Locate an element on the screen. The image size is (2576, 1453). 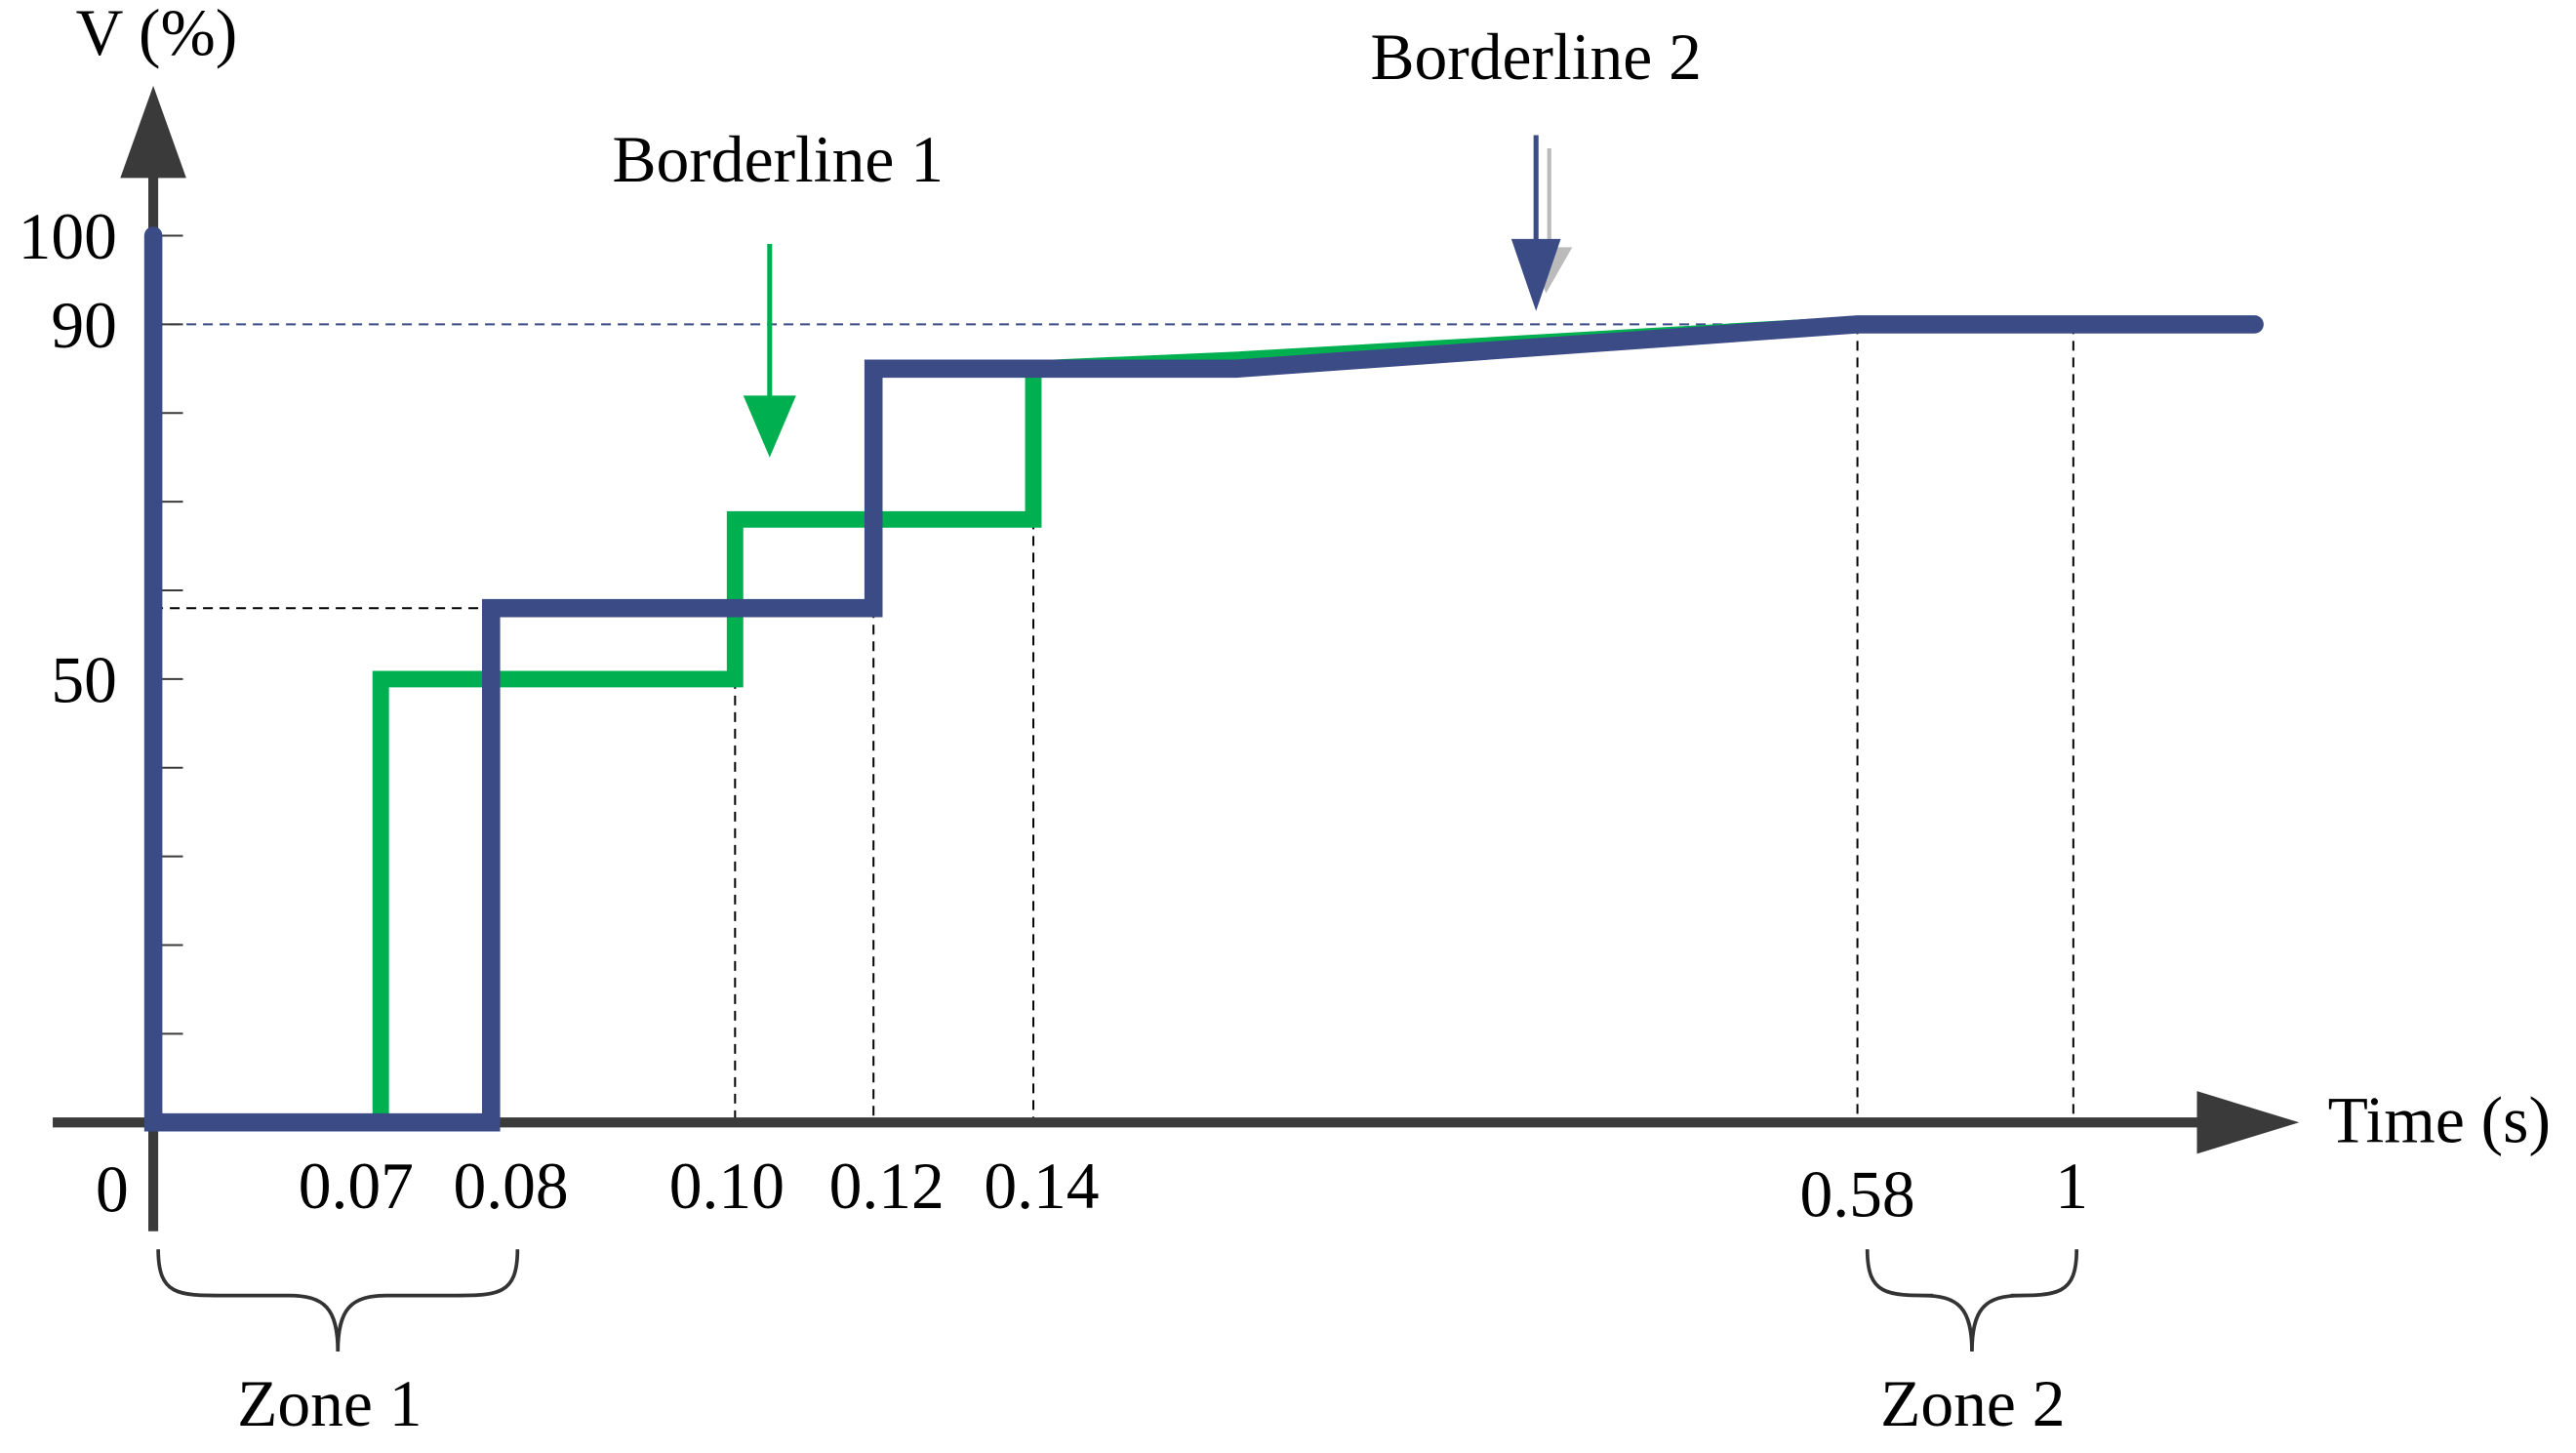
x-tick-label-1: 0.07 is located at coordinates (356, 1186).